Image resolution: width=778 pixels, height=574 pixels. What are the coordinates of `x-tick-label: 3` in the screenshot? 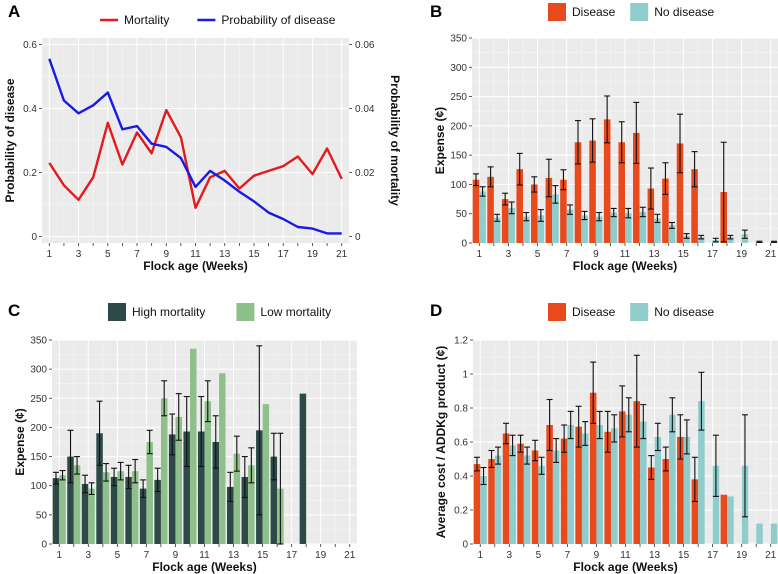 It's located at (510, 555).